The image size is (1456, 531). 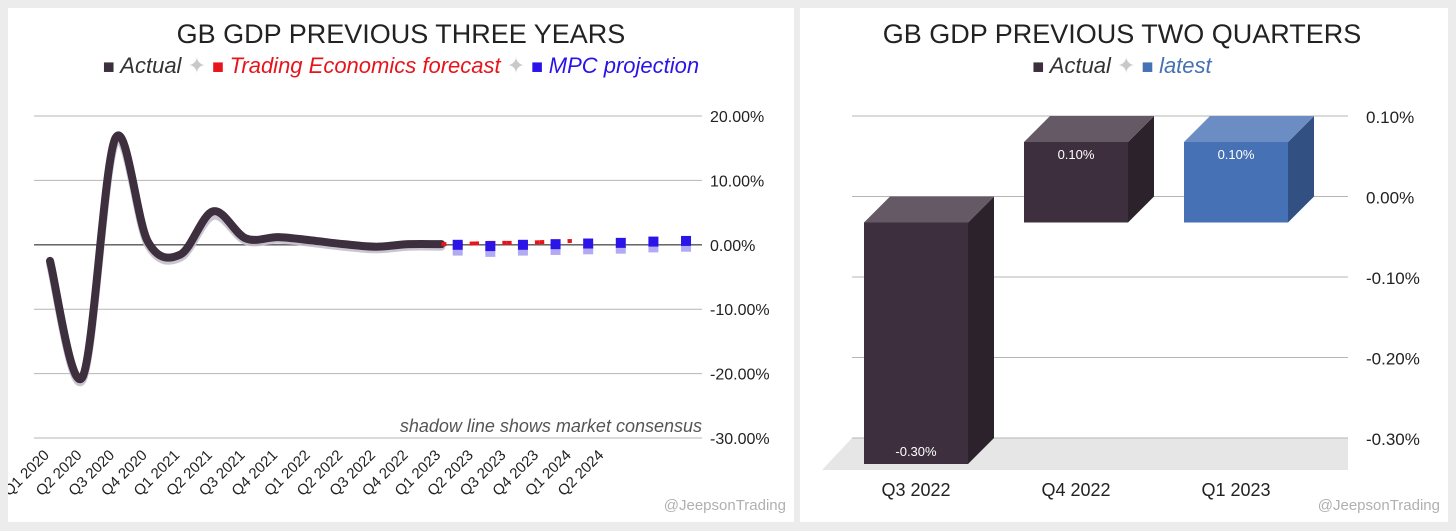 What do you see at coordinates (737, 117) in the screenshot?
I see `y-tick-label: 20.00%` at bounding box center [737, 117].